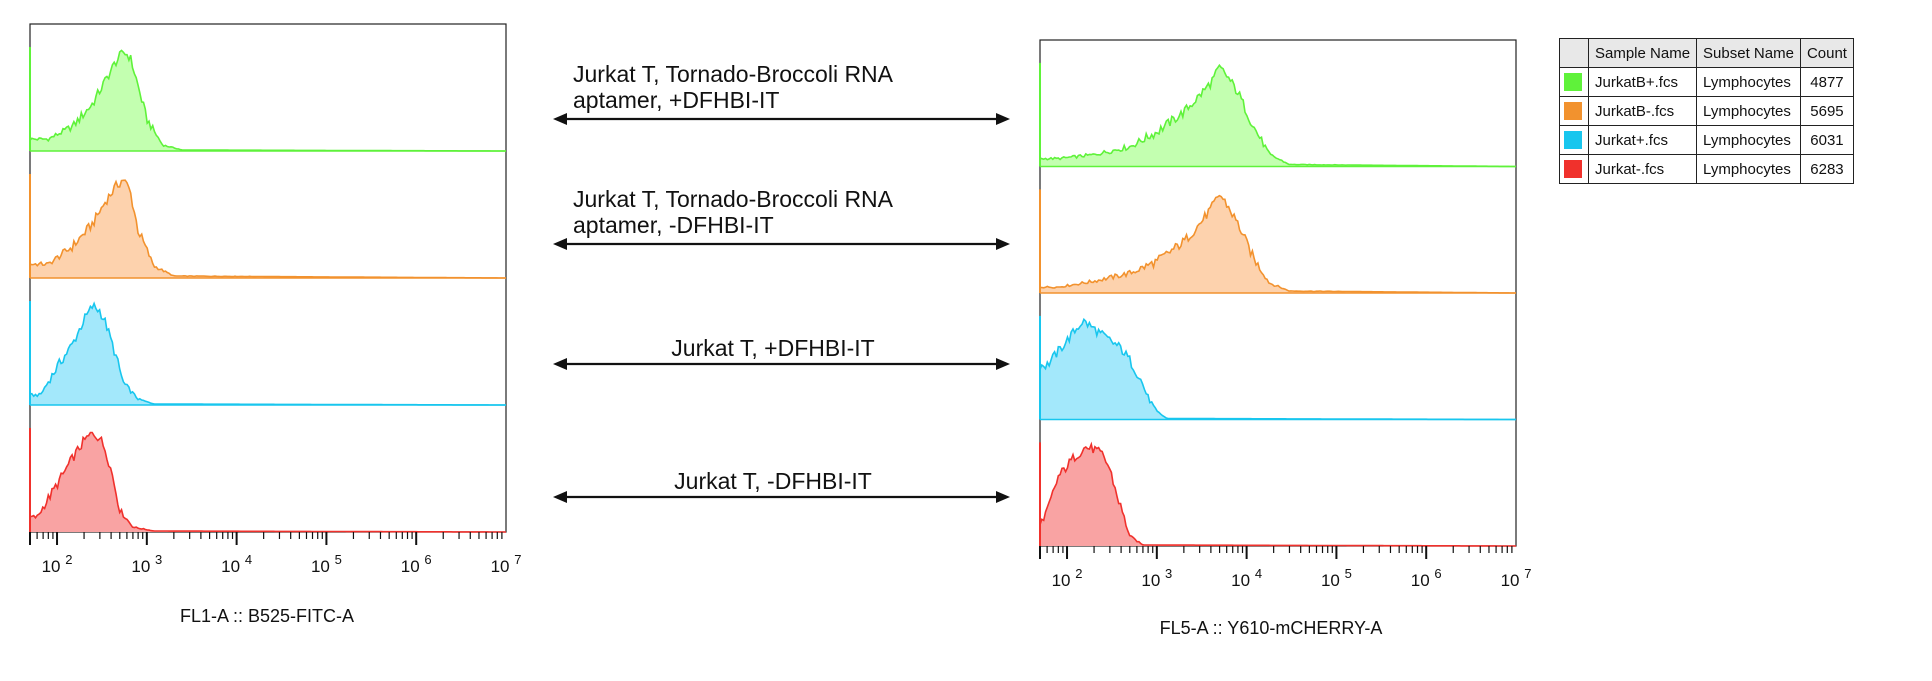 Image resolution: width=1932 pixels, height=681 pixels. What do you see at coordinates (1271, 628) in the screenshot?
I see `right-x-axis-title: FL5-A :: Y610-mCHERRY-A` at bounding box center [1271, 628].